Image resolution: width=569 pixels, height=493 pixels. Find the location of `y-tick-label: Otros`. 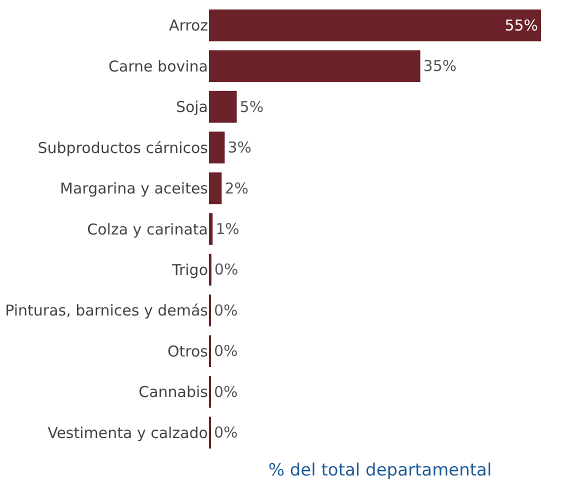

y-tick-label: Otros is located at coordinates (187, 351).